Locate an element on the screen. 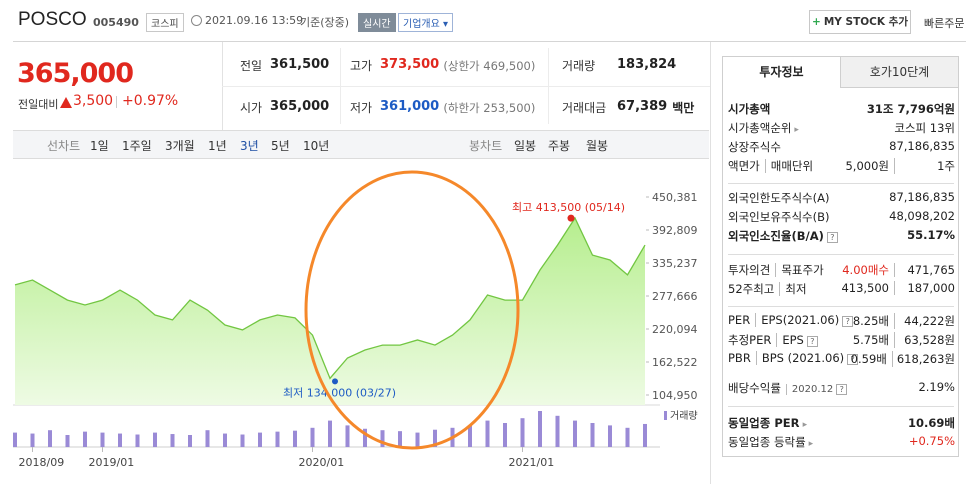  summary-value: 365,000 is located at coordinates (300, 106).